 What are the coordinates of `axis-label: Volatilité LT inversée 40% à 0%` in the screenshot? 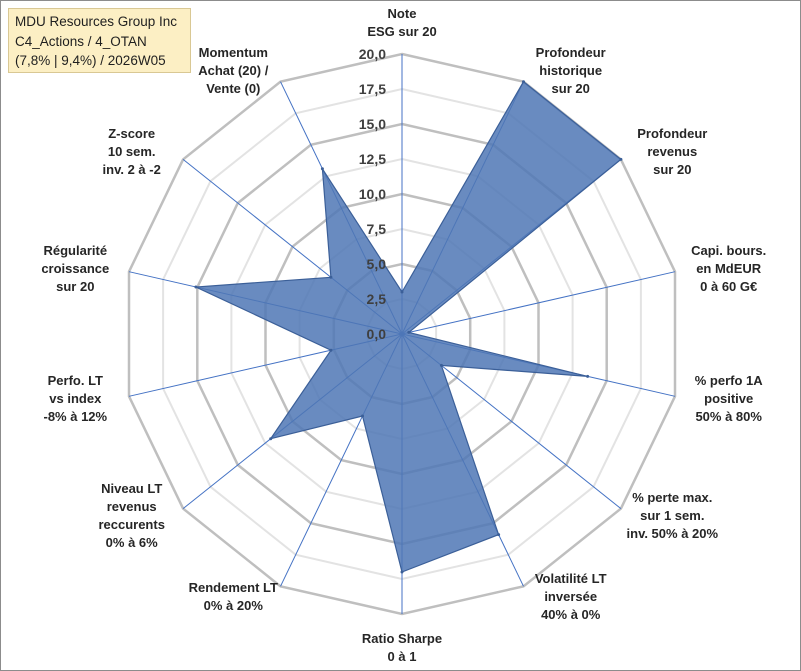 It's located at (571, 596).